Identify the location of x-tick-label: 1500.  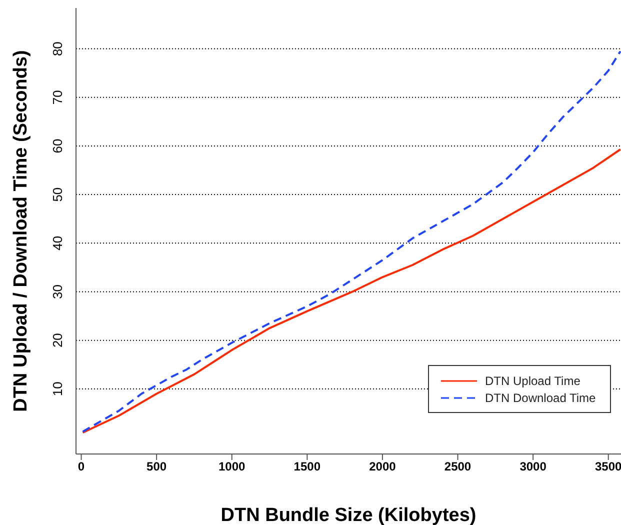
(307, 467).